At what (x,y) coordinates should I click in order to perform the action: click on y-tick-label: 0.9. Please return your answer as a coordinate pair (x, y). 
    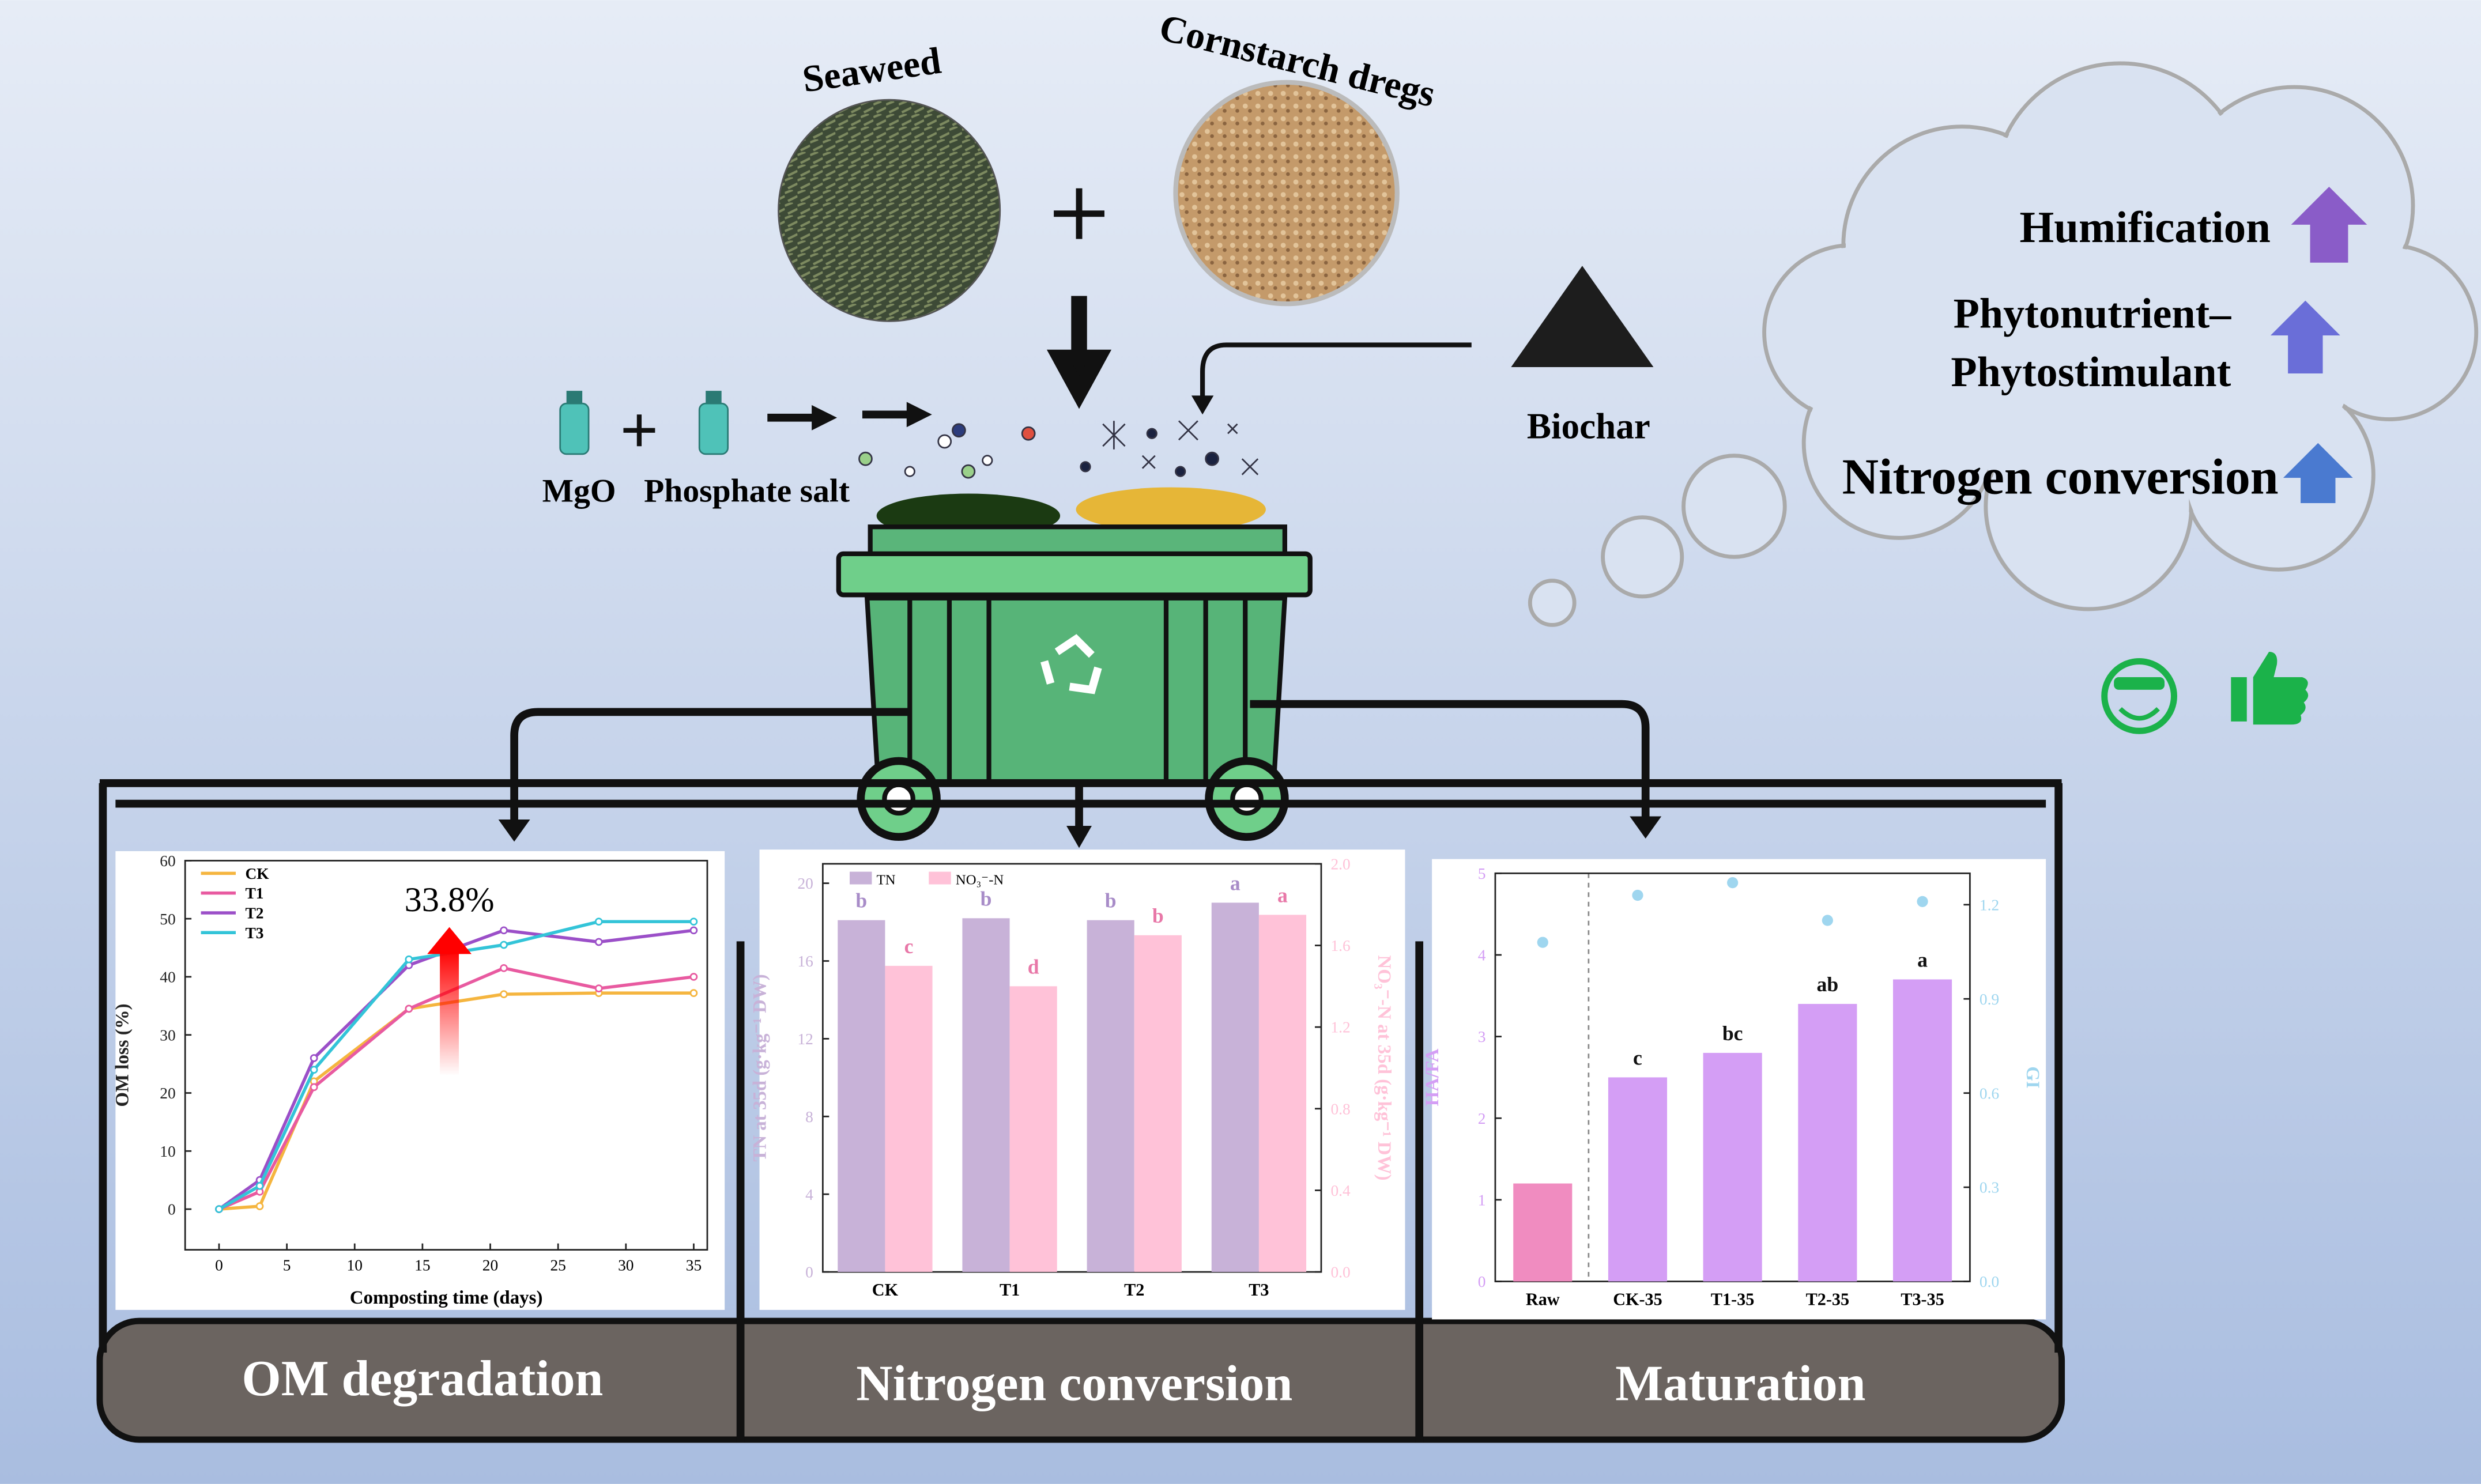
    Looking at the image, I should click on (1989, 1000).